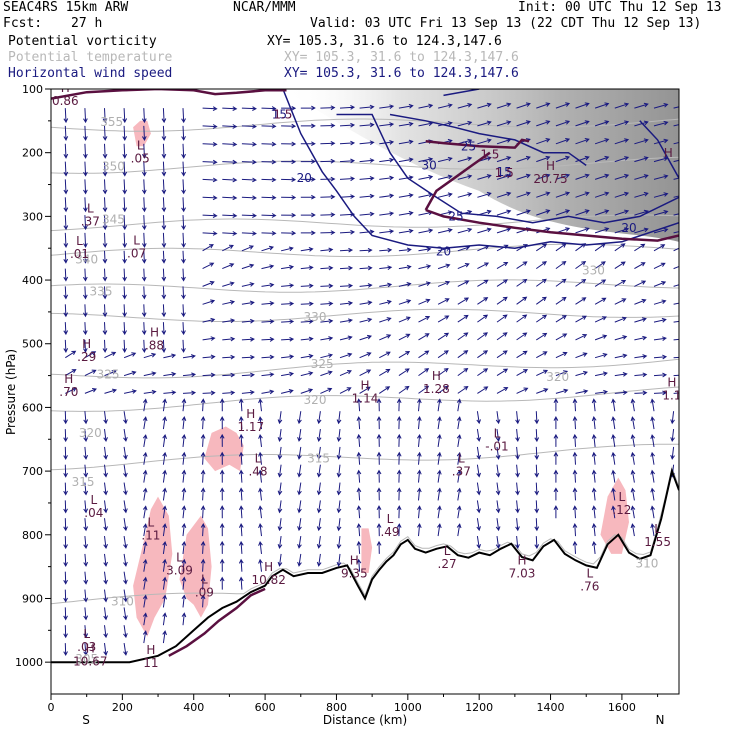 The image size is (740, 740). Describe the element at coordinates (136, 246) in the screenshot. I see `extremum-marker: L.07` at that location.